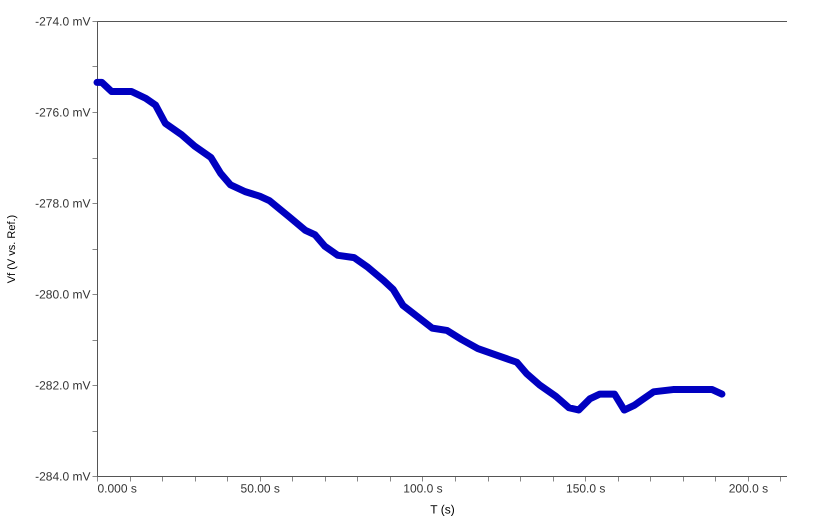  I want to click on y-axis-title: Vf (V vs. Ref.), so click(12, 249).